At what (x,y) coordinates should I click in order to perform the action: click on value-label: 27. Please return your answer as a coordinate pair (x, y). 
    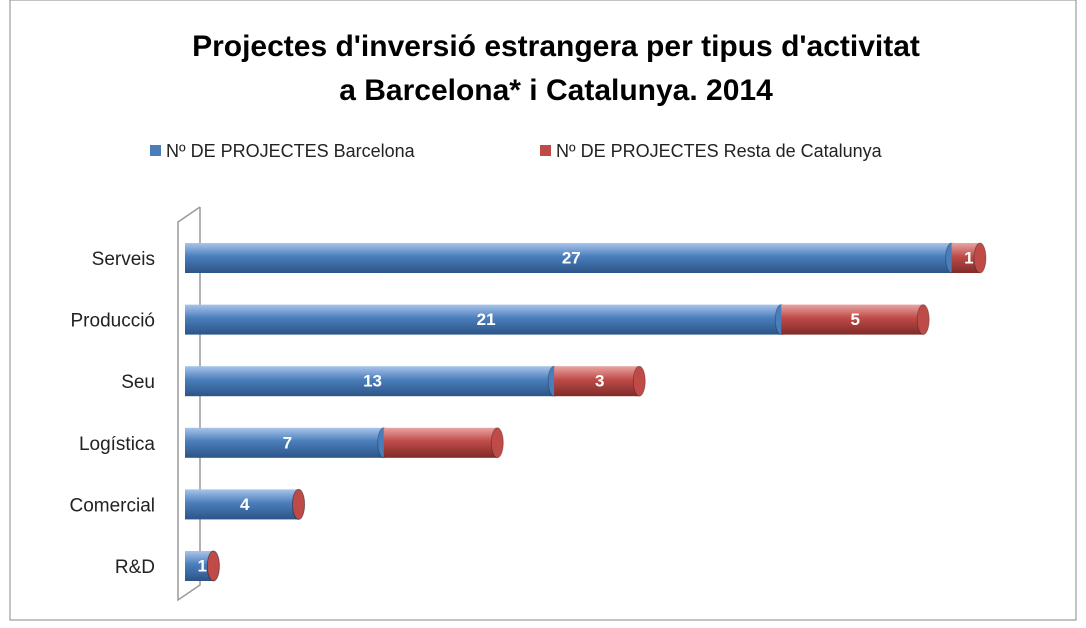
    Looking at the image, I should click on (571, 257).